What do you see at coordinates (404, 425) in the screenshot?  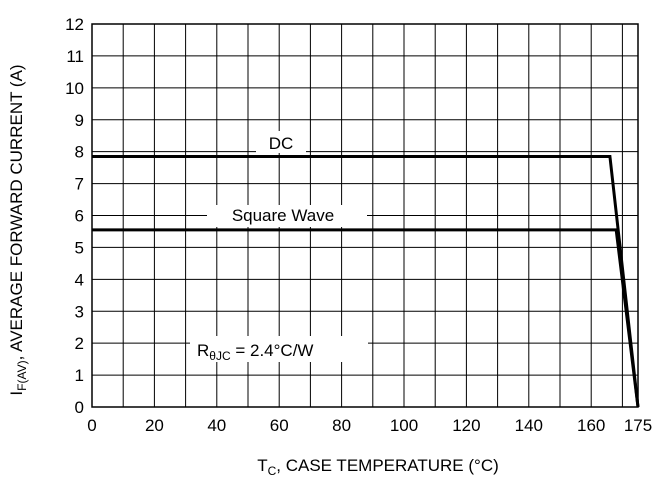 I see `x-tick-label: 100` at bounding box center [404, 425].